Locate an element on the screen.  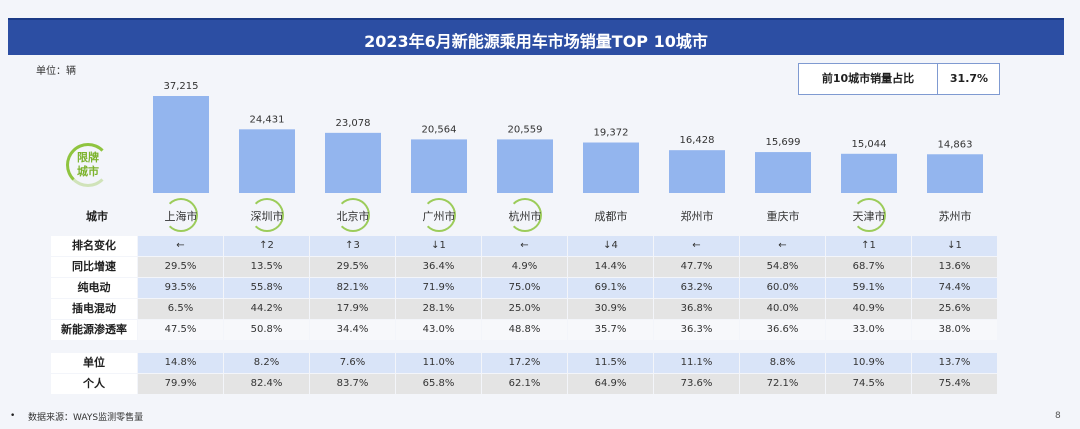
table-cell: ↑3 is located at coordinates (352, 246).